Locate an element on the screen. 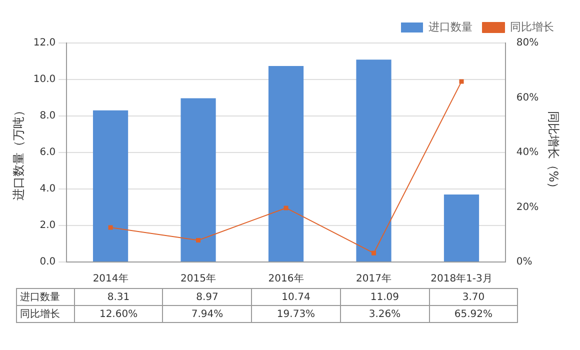 This screenshot has width=580, height=350. y-tick-label: 10.0 is located at coordinates (44, 80).